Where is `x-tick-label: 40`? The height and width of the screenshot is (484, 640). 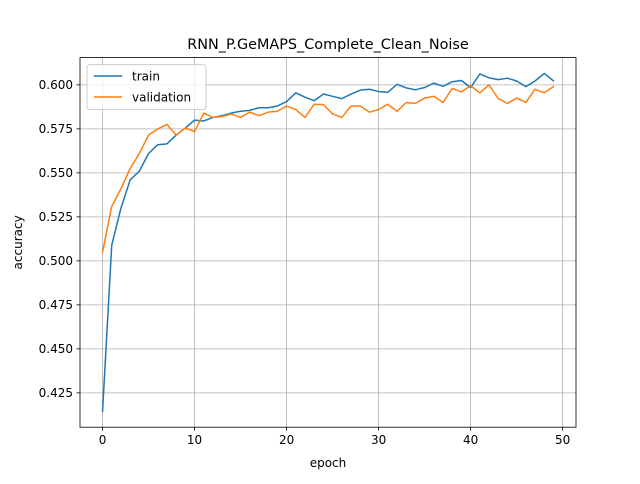 x-tick-label: 40 is located at coordinates (470, 440).